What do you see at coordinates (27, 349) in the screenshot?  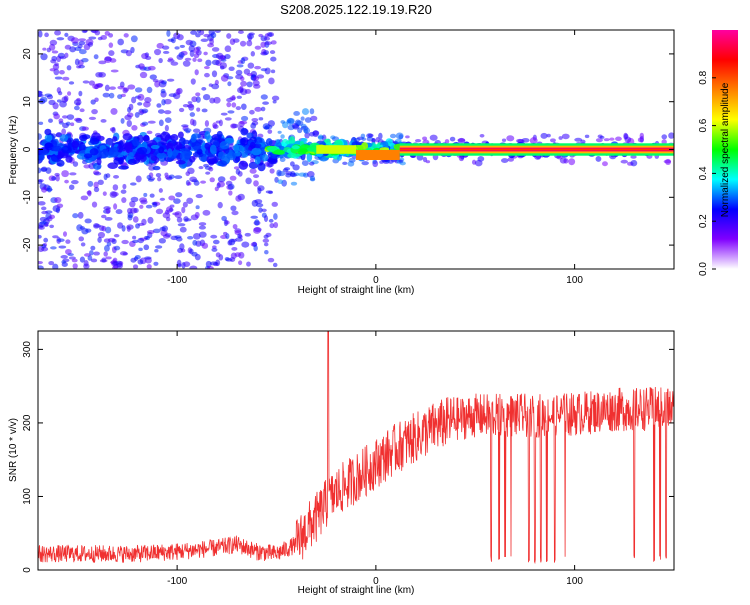 I see `snr-y-tick-label: 300` at bounding box center [27, 349].